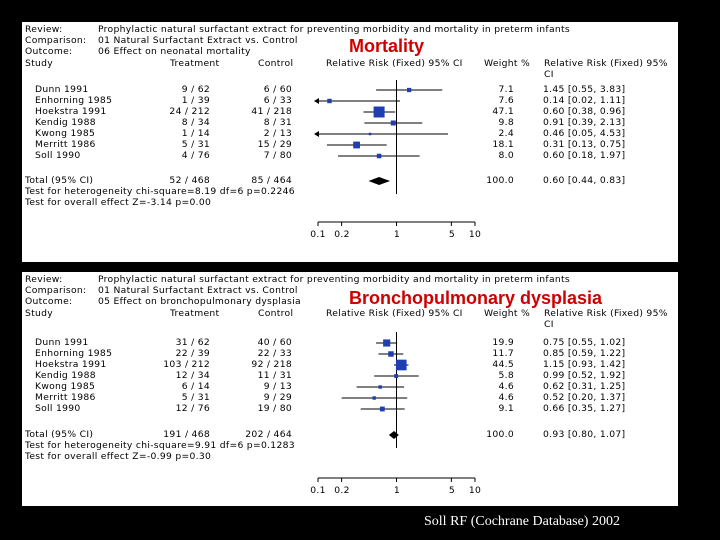  Describe the element at coordinates (192, 342) in the screenshot. I see `study-treatment: 31 / 62` at that location.